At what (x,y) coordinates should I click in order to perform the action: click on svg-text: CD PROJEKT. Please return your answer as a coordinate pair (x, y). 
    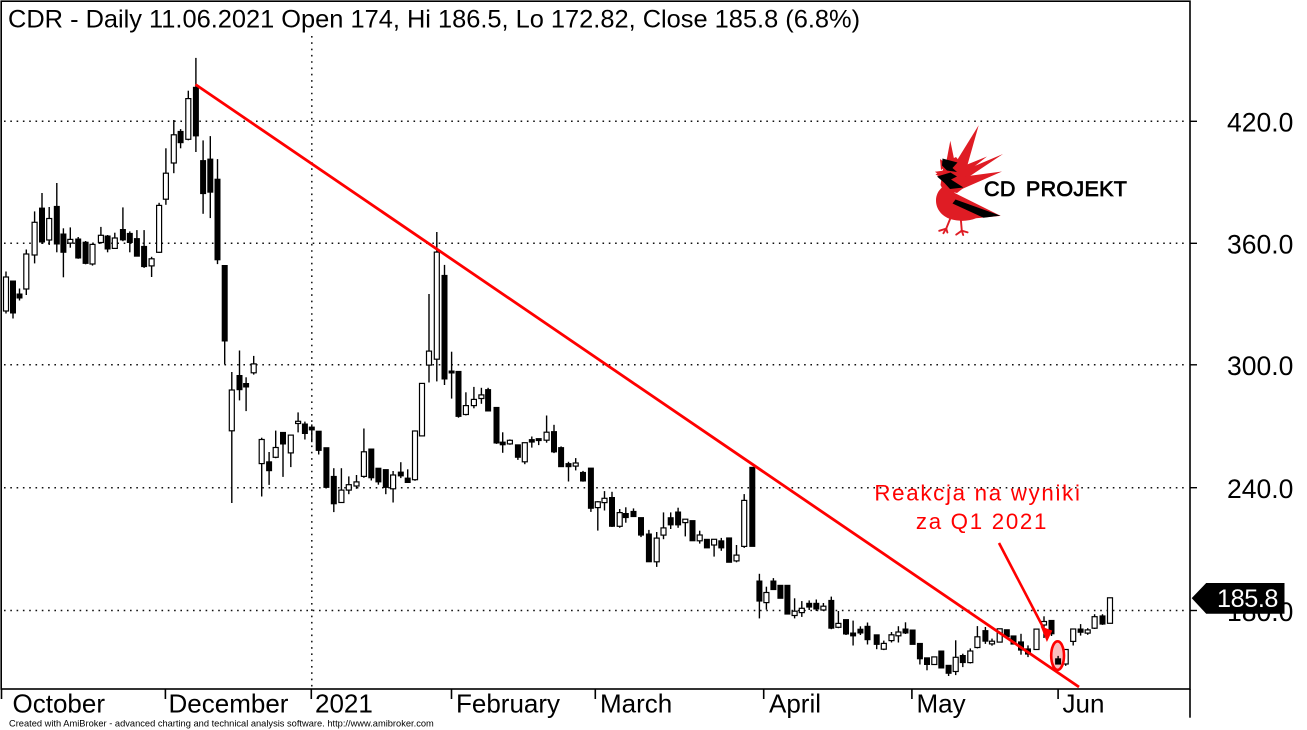
    Looking at the image, I should click on (1055, 189).